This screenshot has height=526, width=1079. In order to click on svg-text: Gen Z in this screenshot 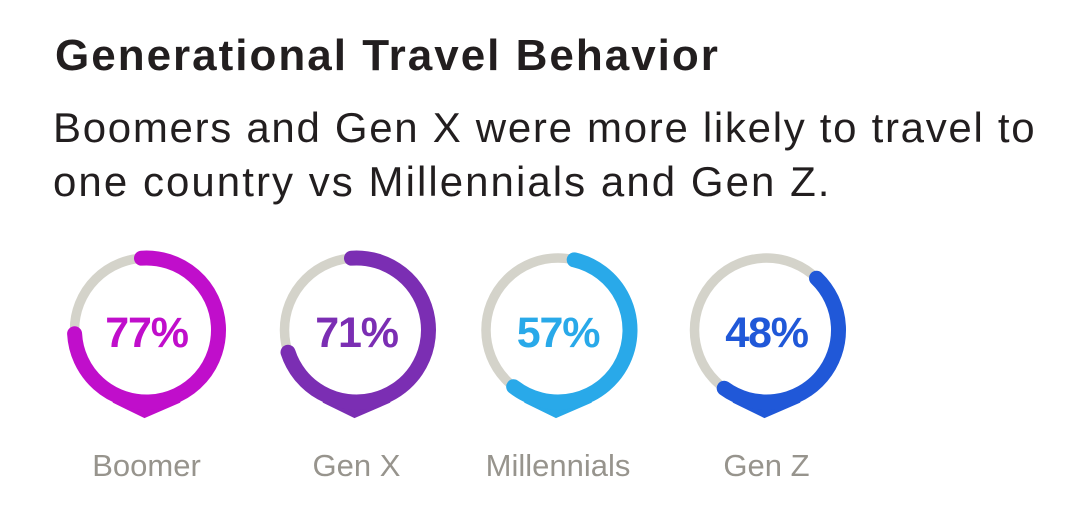, I will do `click(766, 465)`.